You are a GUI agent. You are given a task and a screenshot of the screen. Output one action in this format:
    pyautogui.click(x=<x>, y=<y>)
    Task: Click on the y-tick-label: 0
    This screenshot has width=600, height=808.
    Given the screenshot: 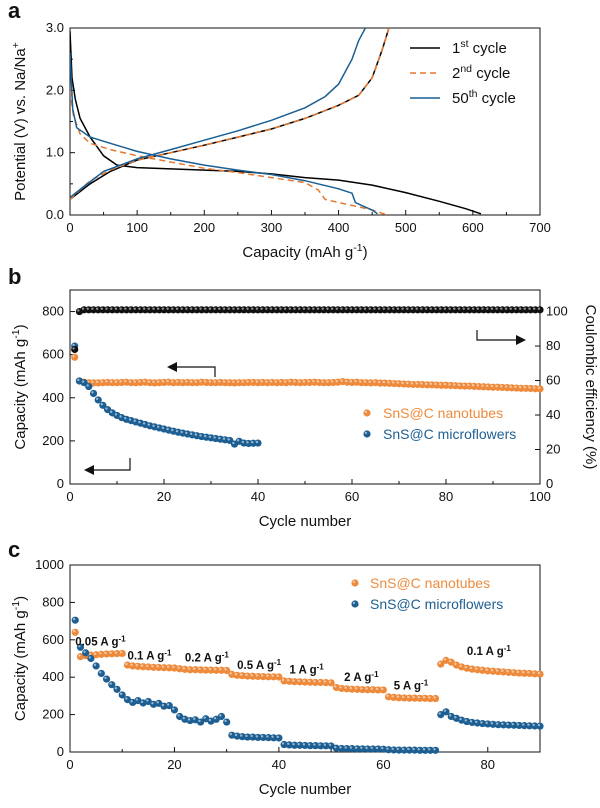 What is the action you would take?
    pyautogui.click(x=60, y=483)
    